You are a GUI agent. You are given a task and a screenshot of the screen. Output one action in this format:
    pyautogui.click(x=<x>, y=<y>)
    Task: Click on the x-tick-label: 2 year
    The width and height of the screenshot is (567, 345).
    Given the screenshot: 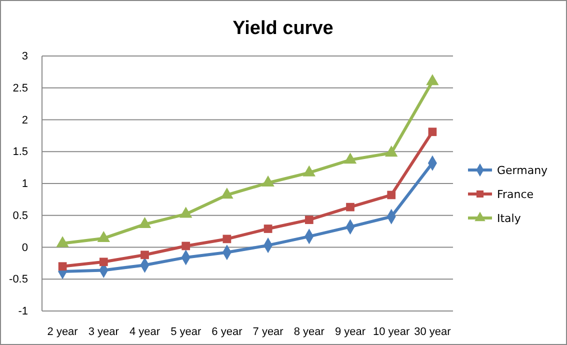 What is the action you would take?
    pyautogui.click(x=62, y=332)
    